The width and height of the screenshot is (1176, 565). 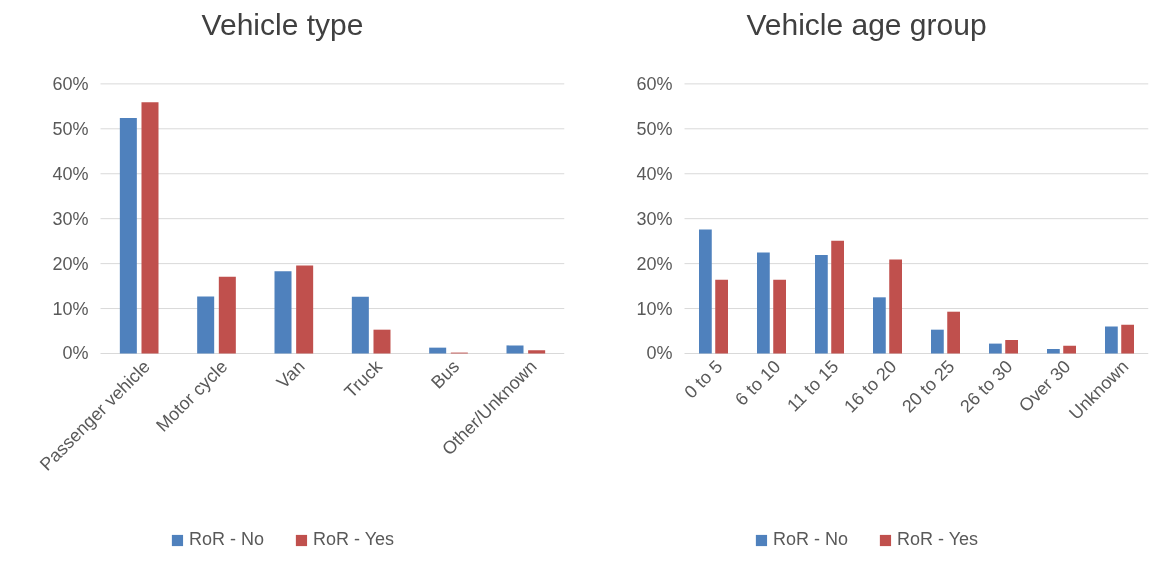 I want to click on x-tick-label: 16 to 20, so click(x=870, y=386).